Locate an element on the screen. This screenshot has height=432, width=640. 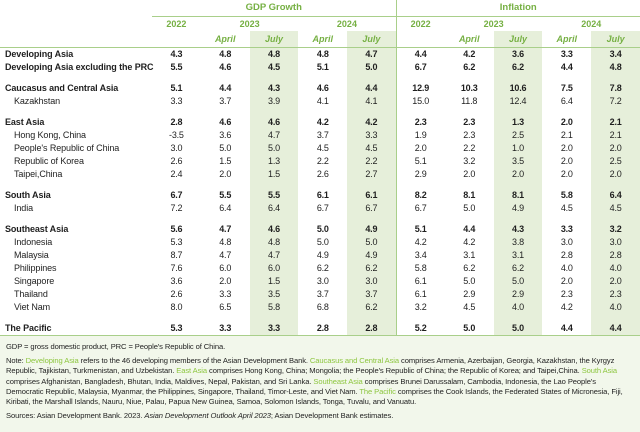
value-cell: 1.3 is located at coordinates (518, 122).